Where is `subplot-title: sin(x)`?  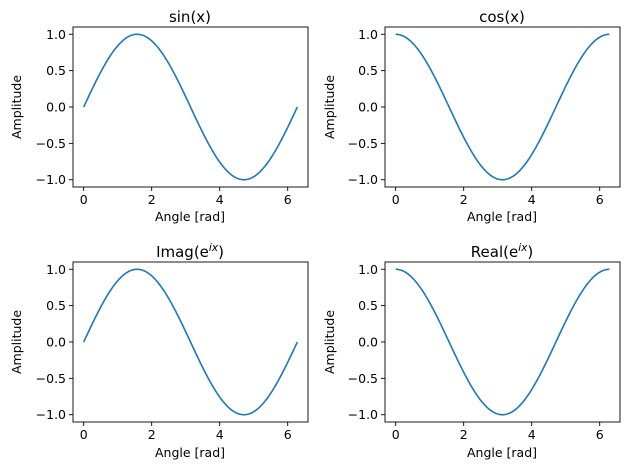 subplot-title: sin(x) is located at coordinates (190, 17).